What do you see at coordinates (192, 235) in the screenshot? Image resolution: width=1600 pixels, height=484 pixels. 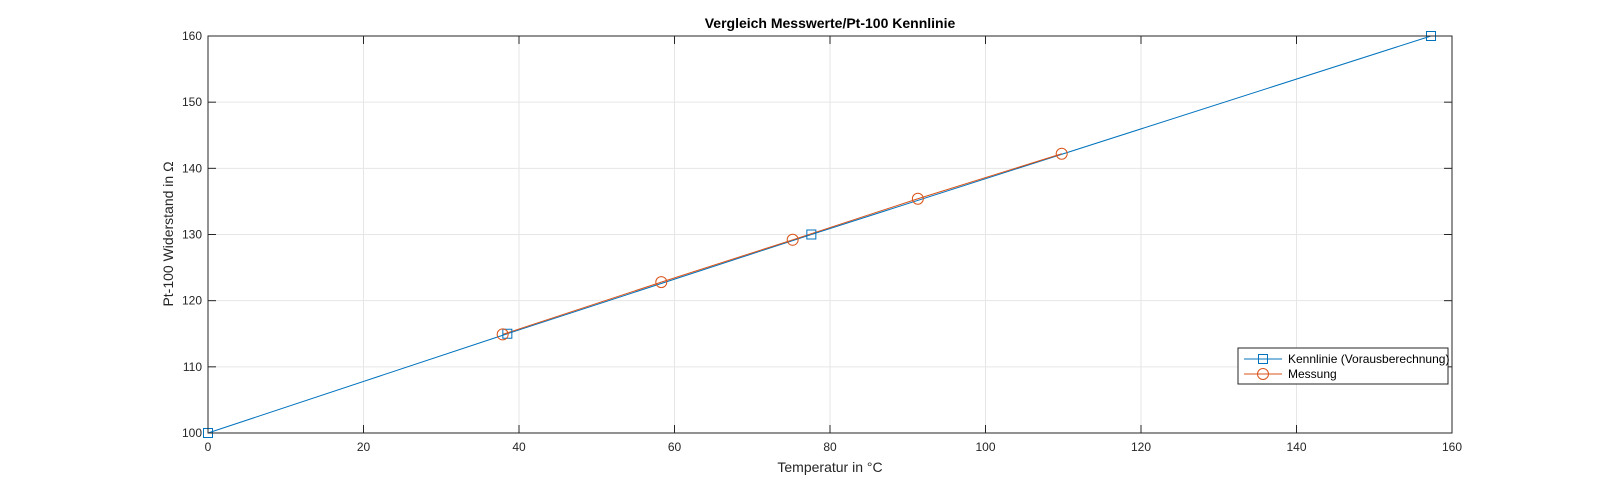 I see `y-tick-label: 130` at bounding box center [192, 235].